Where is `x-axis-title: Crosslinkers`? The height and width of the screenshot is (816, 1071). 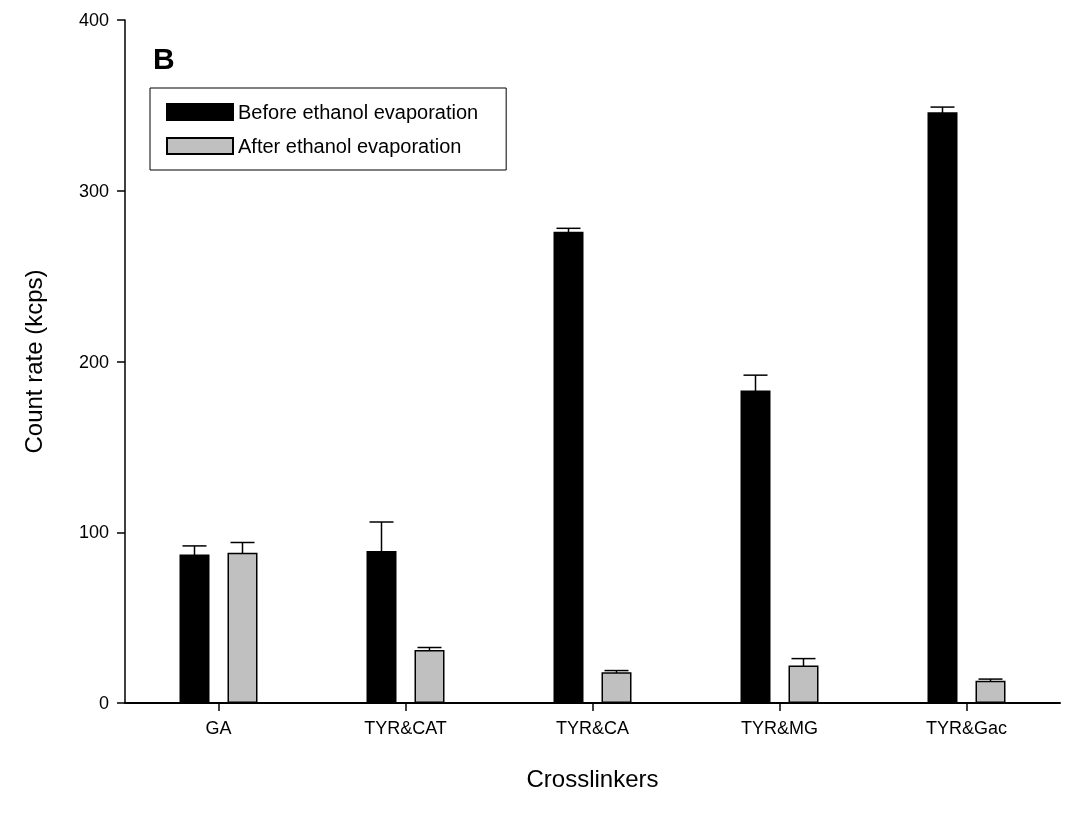 x-axis-title: Crosslinkers is located at coordinates (592, 778).